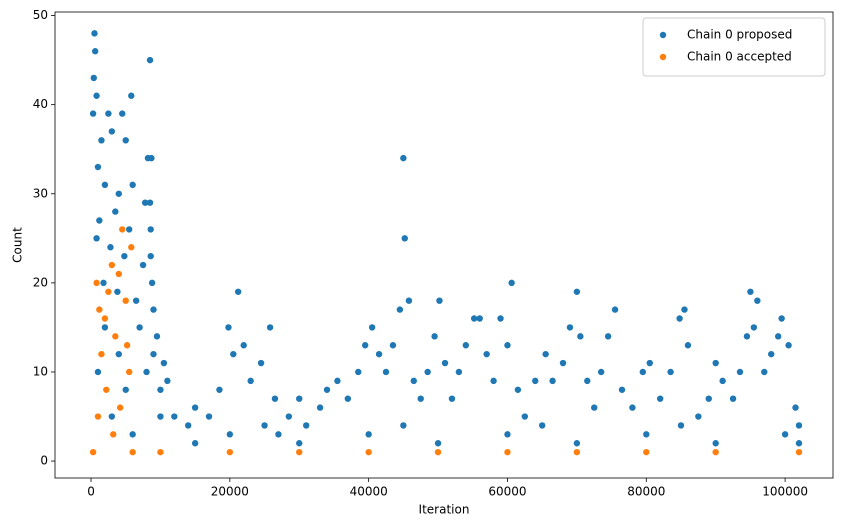  I want to click on x-tick-label: 100000, so click(785, 492).